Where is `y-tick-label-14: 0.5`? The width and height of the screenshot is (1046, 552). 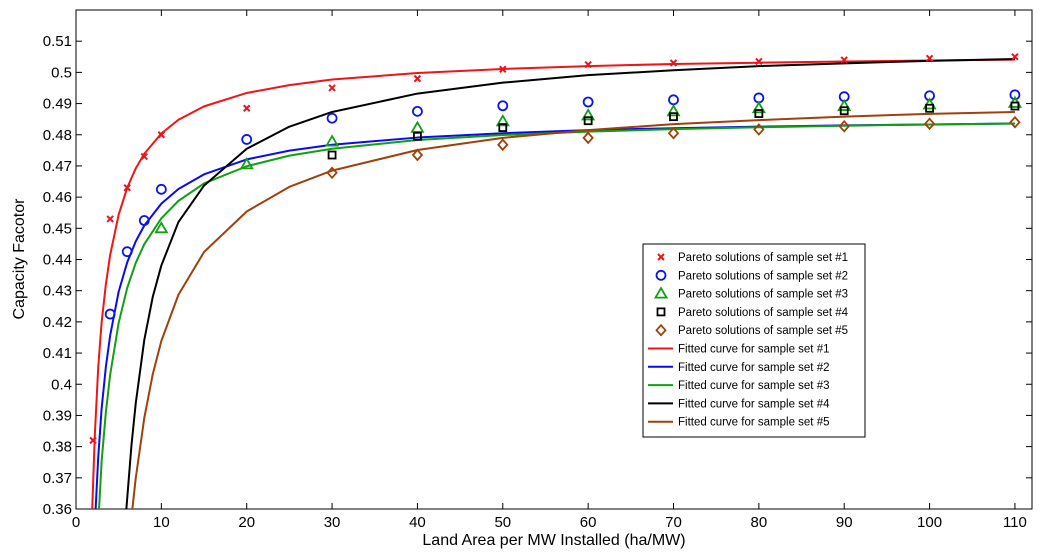 y-tick-label-14: 0.5 is located at coordinates (61, 72).